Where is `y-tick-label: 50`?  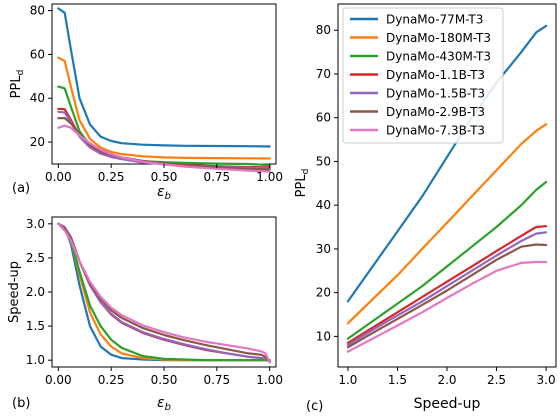
y-tick-label: 50 is located at coordinates (323, 161).